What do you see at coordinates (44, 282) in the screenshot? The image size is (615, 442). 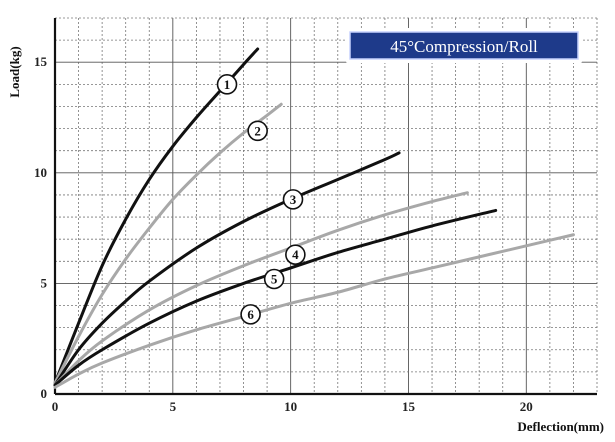 I see `y-tick-label: 5` at bounding box center [44, 282].